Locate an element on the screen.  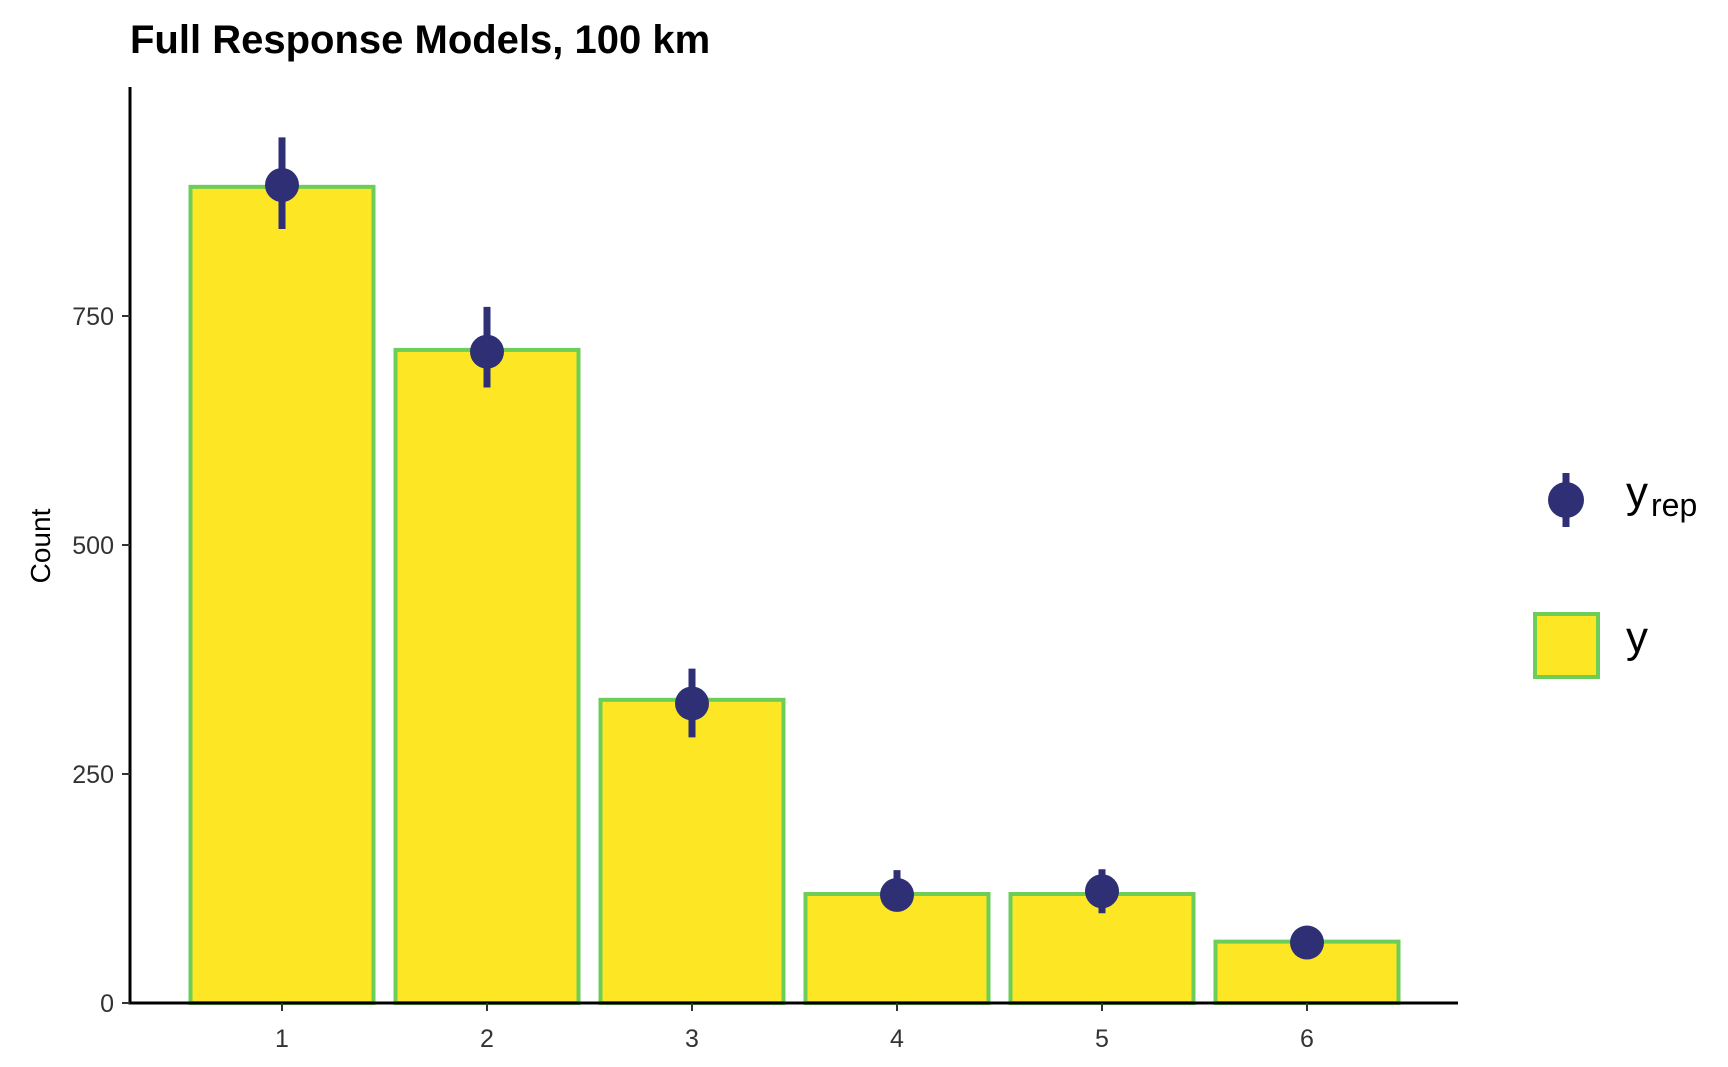
x-tick-label-1: 1 is located at coordinates (282, 1039).